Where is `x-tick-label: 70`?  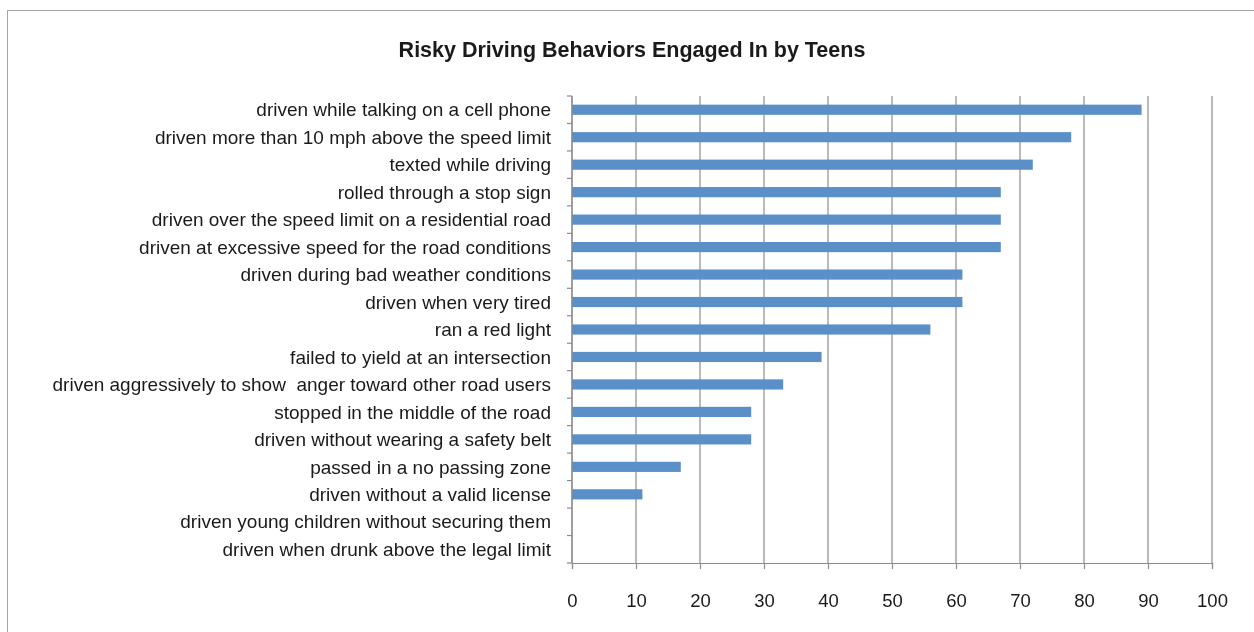
x-tick-label: 70 is located at coordinates (1020, 601).